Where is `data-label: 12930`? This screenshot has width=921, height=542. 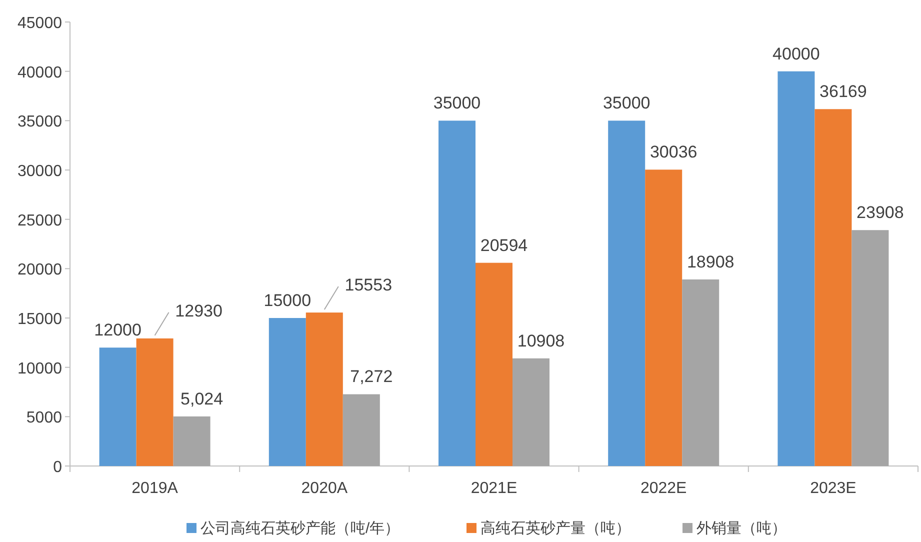
data-label: 12930 is located at coordinates (198, 310).